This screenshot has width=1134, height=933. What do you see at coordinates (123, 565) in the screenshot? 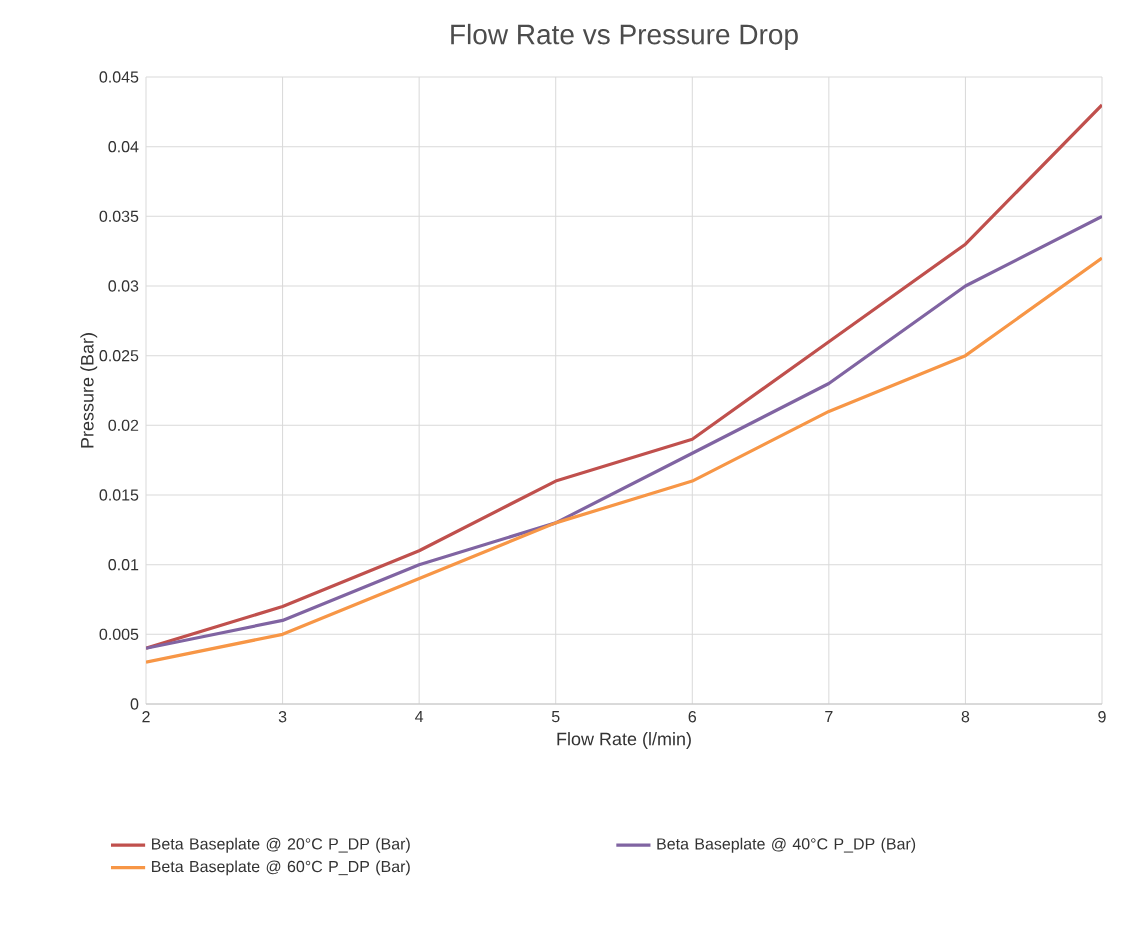
I see `y-tick-label: 0.01` at bounding box center [123, 565].